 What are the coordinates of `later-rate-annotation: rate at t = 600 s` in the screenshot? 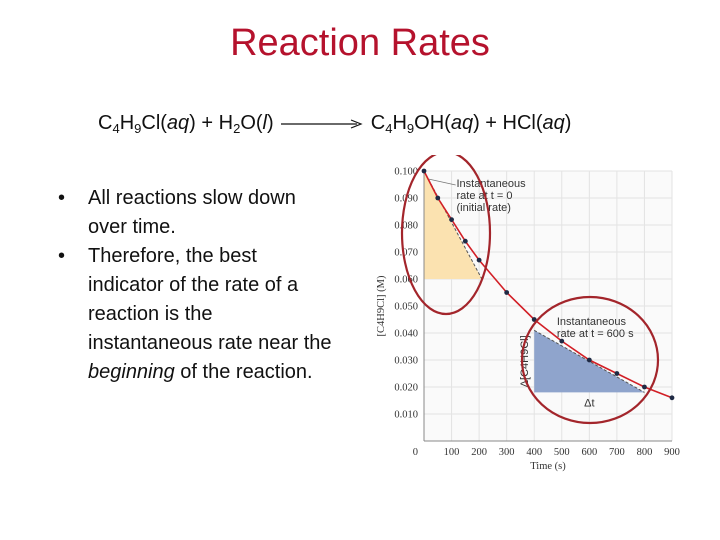 It's located at (595, 334).